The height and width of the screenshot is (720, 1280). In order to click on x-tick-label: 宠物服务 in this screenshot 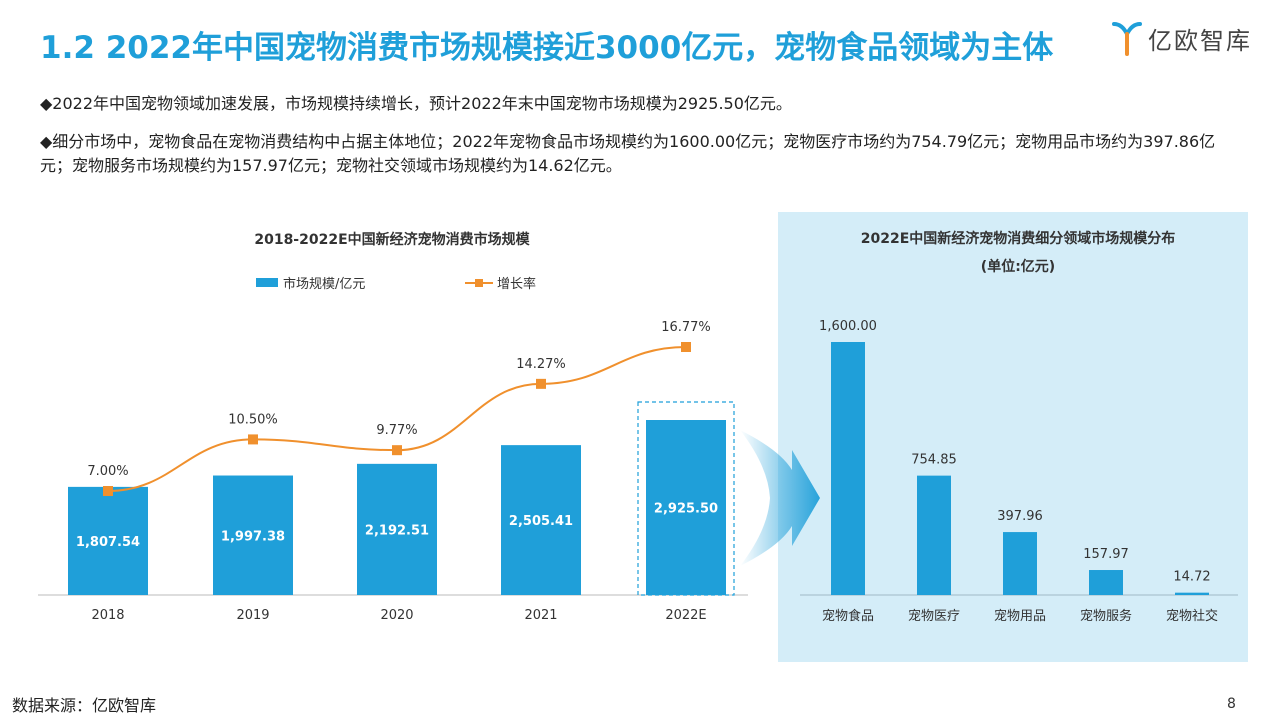, I will do `click(1106, 616)`.